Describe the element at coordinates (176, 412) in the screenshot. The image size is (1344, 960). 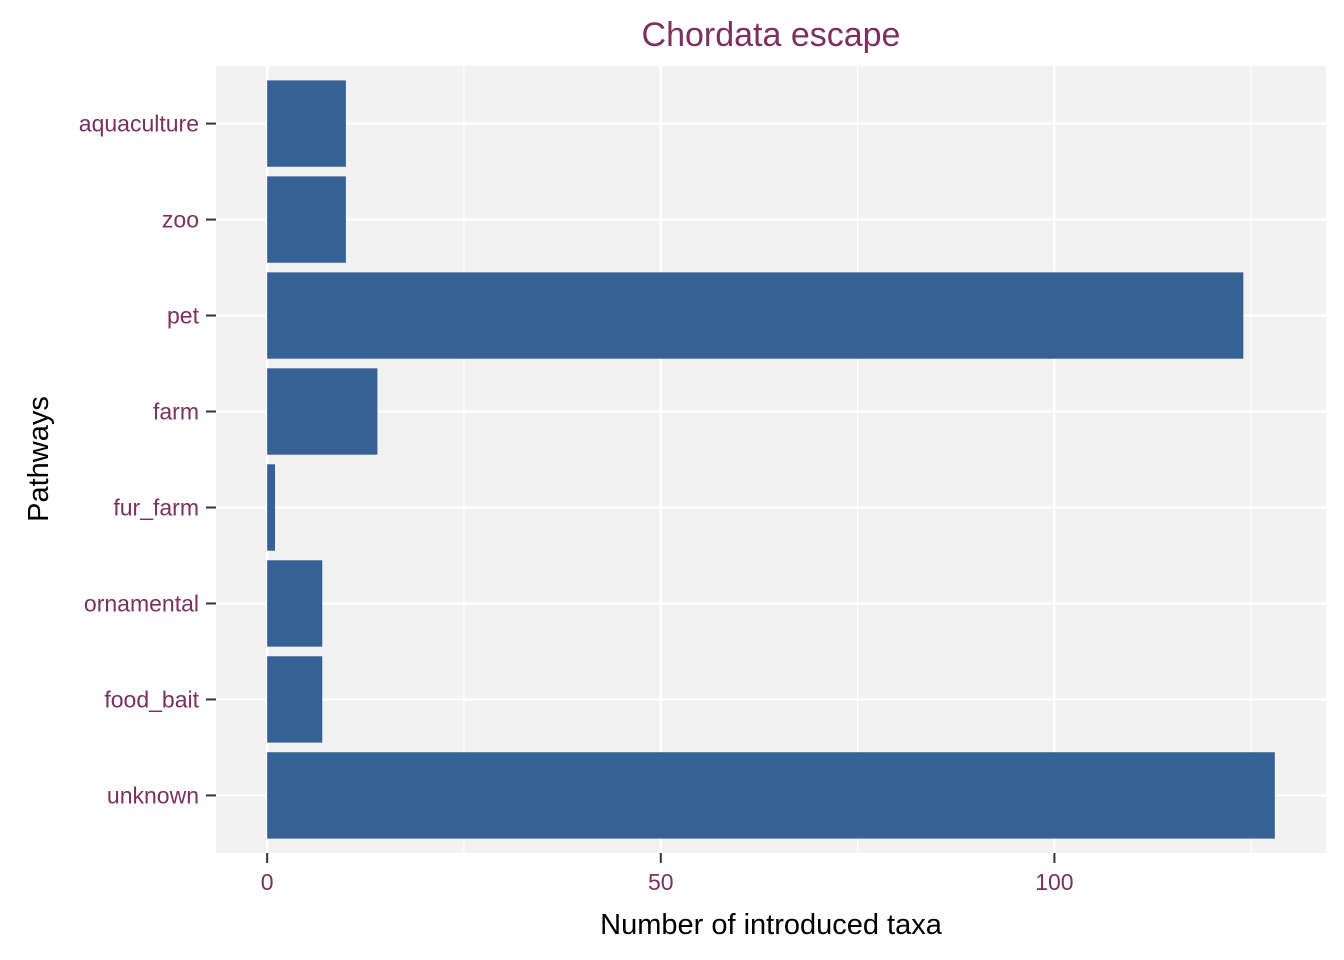
I see `y-tick-label: farm` at that location.